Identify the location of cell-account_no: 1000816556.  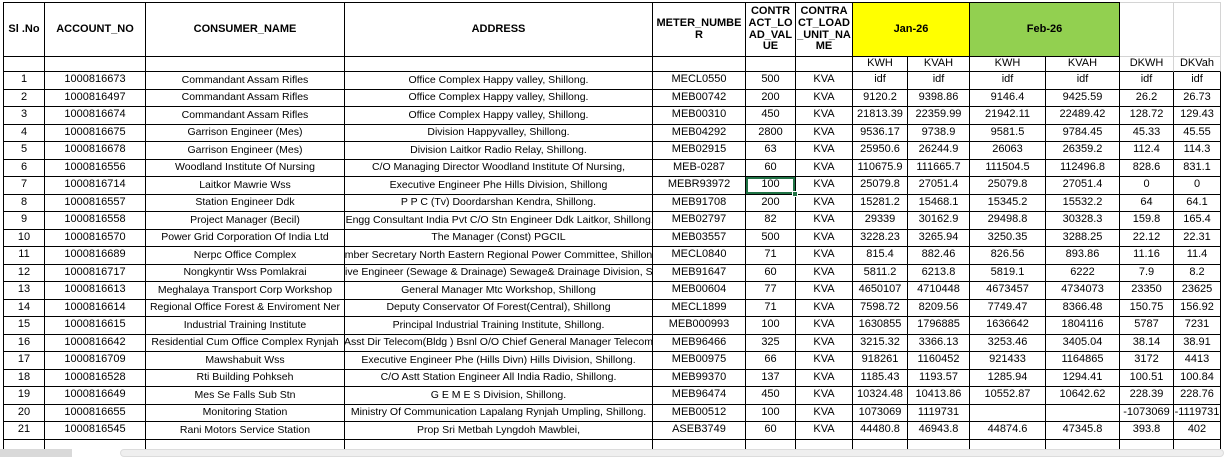
(95, 168).